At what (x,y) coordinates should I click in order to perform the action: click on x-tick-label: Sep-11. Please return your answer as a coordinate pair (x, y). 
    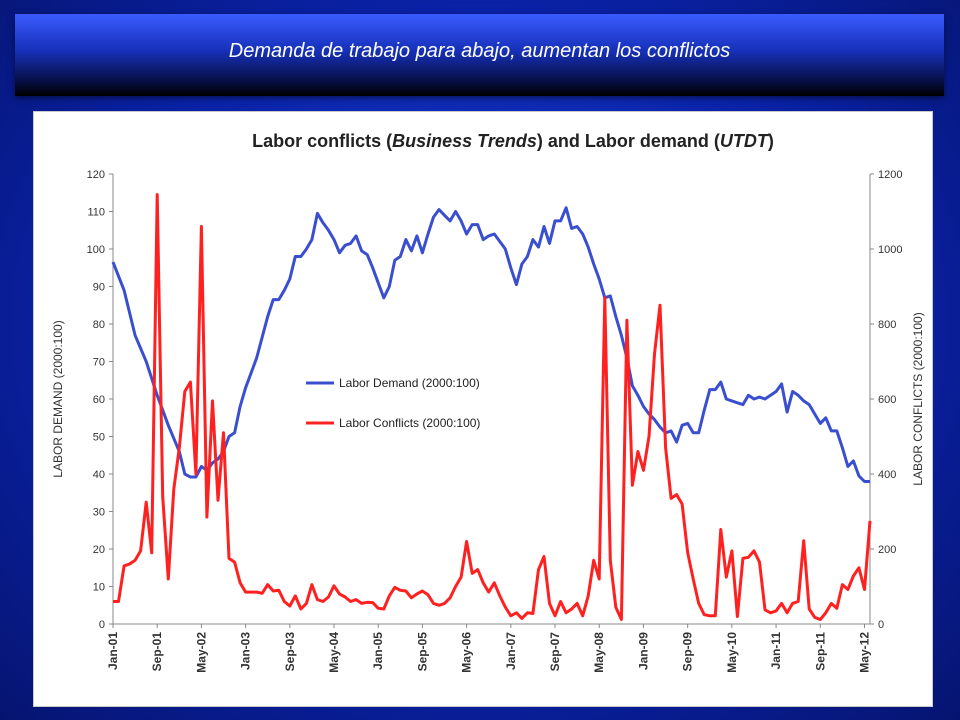
    Looking at the image, I should click on (820, 651).